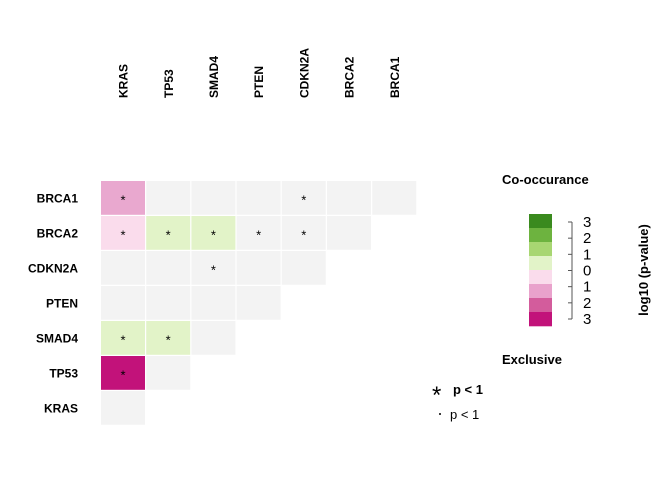 This screenshot has height=480, width=672. Describe the element at coordinates (58, 199) in the screenshot. I see `row-label: BRCA1` at that location.